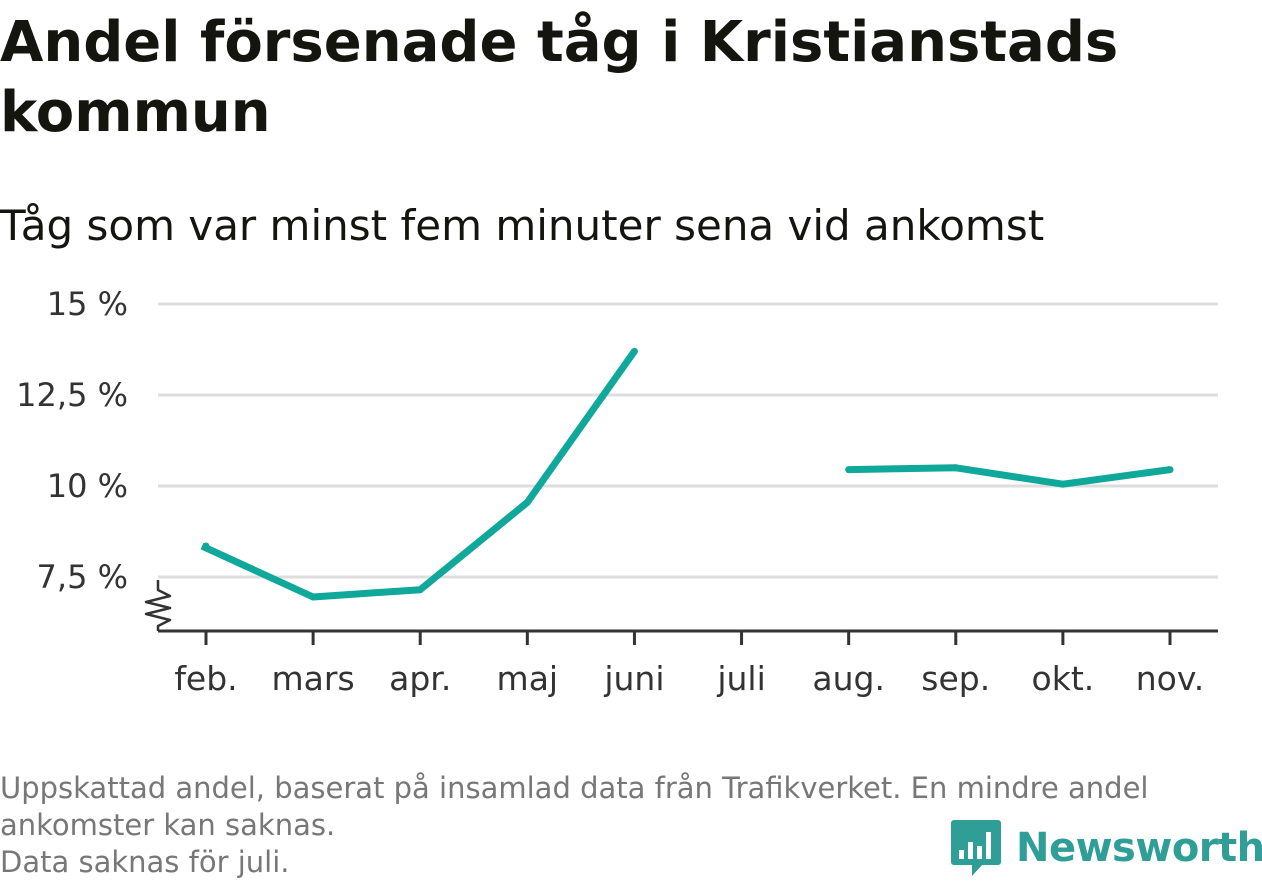  Describe the element at coordinates (1170, 678) in the screenshot. I see `x-tick-label: nov.` at that location.